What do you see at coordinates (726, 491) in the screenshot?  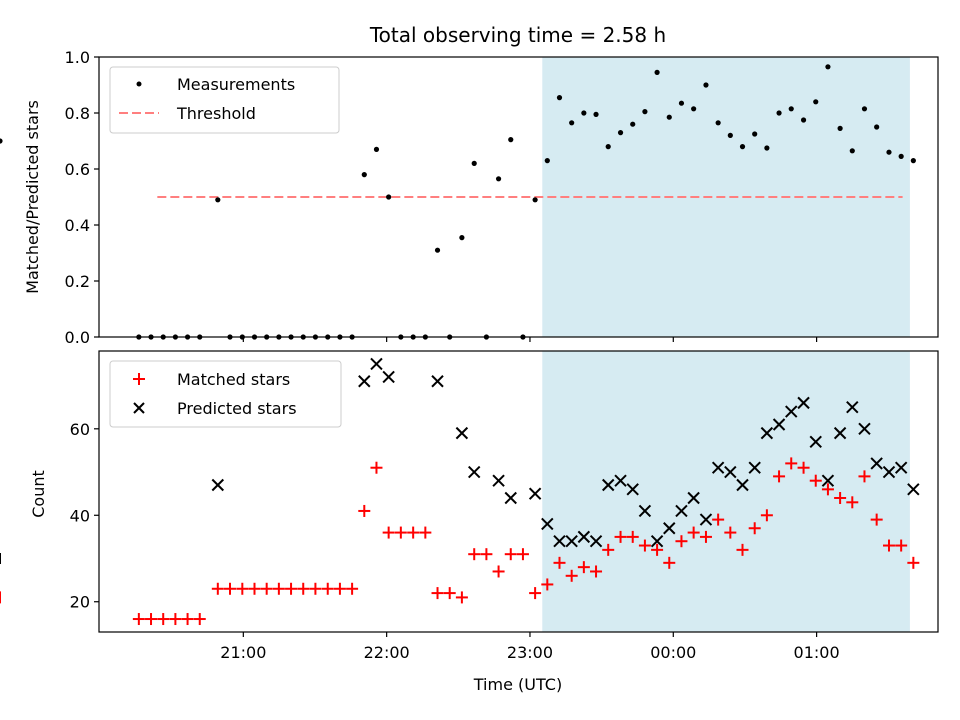 I see `highlight-span-bottom` at bounding box center [726, 491].